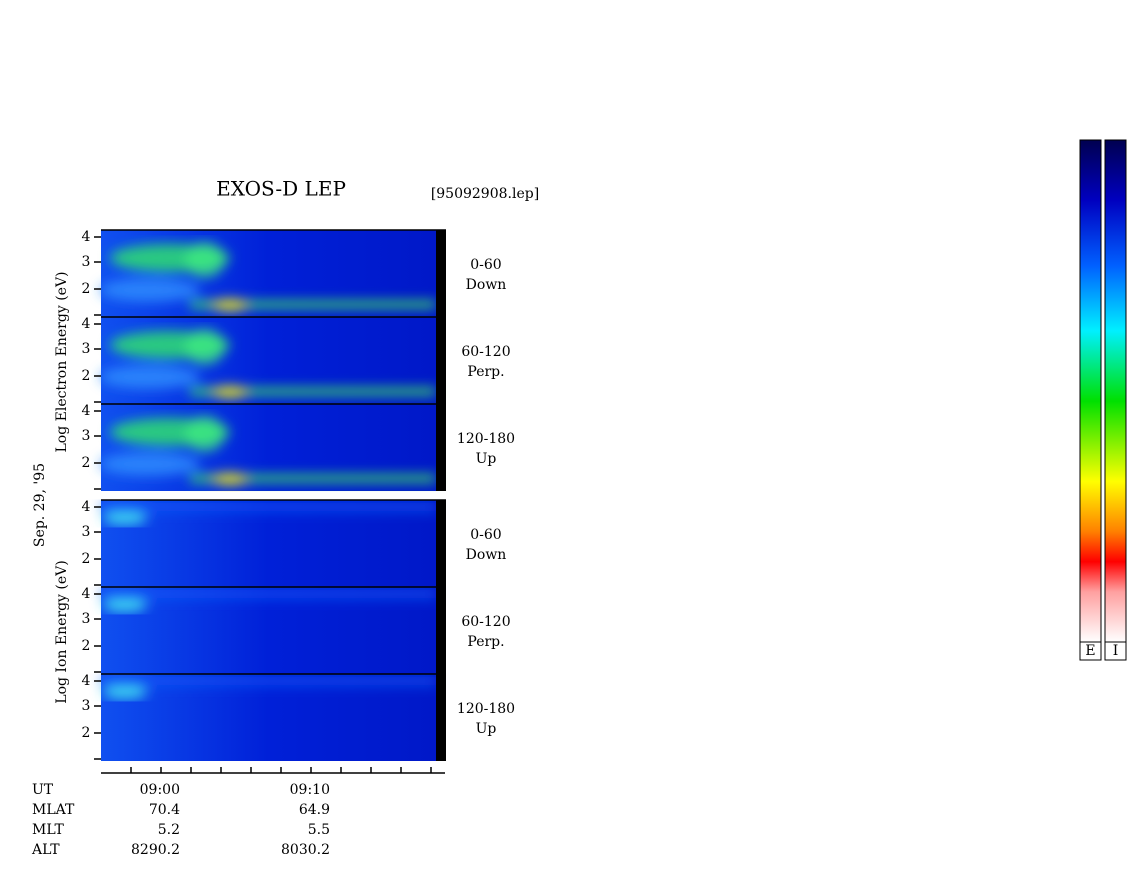 The image size is (1130, 875). What do you see at coordinates (305, 850) in the screenshot?
I see `row-value: 8030.2` at bounding box center [305, 850].